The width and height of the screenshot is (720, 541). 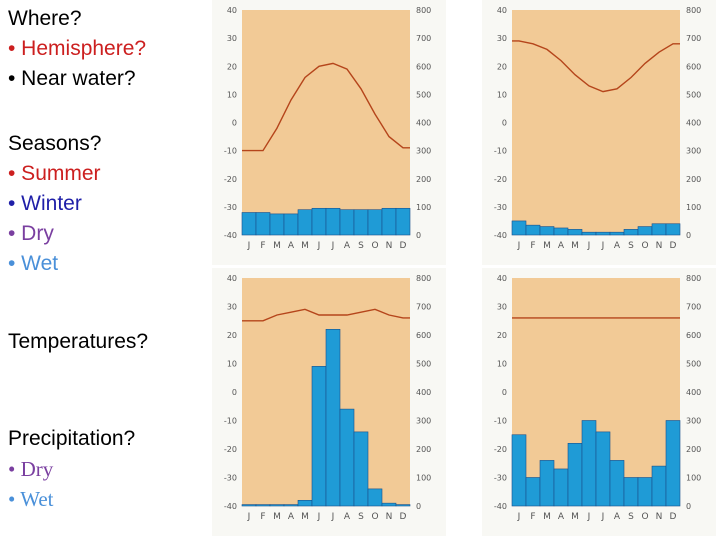 I want to click on where-item-hemisphere: • Hemisphere?, so click(x=77, y=48).